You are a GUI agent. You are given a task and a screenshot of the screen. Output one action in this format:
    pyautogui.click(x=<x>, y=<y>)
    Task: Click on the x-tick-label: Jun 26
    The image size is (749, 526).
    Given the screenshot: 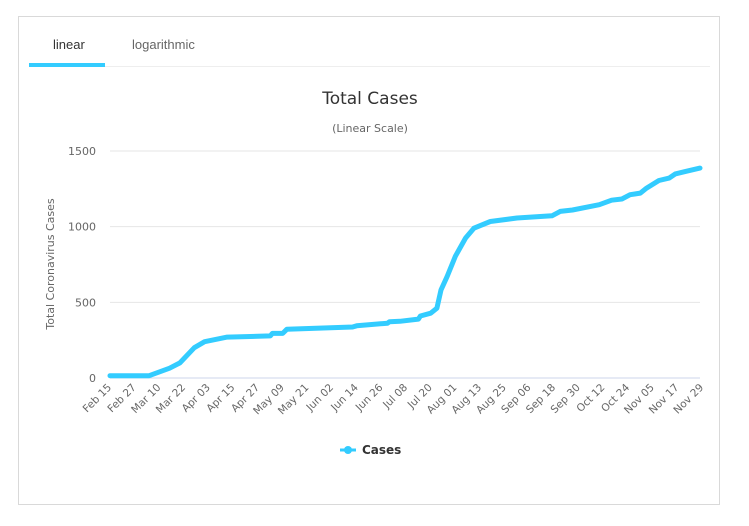 What is the action you would take?
    pyautogui.click(x=369, y=397)
    